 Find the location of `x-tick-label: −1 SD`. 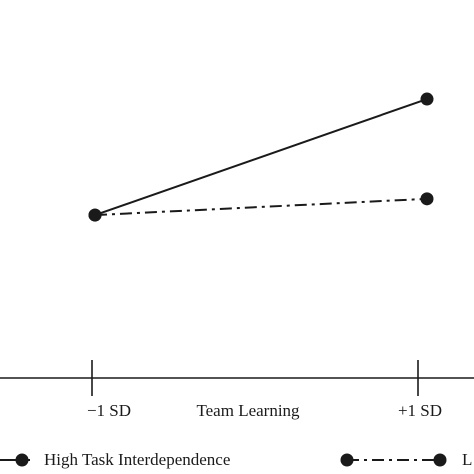

x-tick-label: −1 SD is located at coordinates (109, 410).